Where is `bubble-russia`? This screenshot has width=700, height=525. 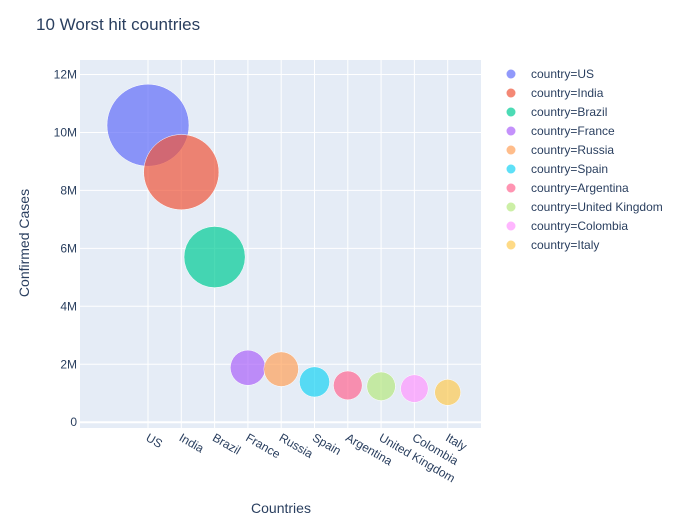
bubble-russia is located at coordinates (281, 369).